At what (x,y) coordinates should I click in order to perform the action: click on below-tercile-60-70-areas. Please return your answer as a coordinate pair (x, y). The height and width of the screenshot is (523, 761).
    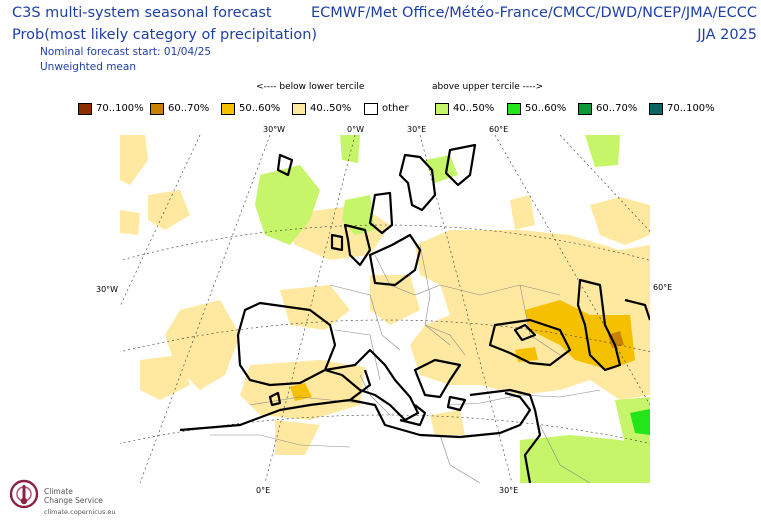
    Looking at the image, I should click on (616, 339).